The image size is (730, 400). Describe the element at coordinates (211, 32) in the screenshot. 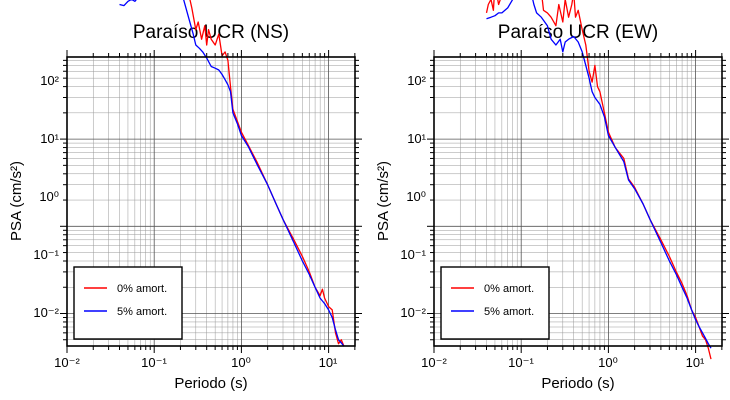

I see `chart-title: Paraíso UCR (NS)` at that location.